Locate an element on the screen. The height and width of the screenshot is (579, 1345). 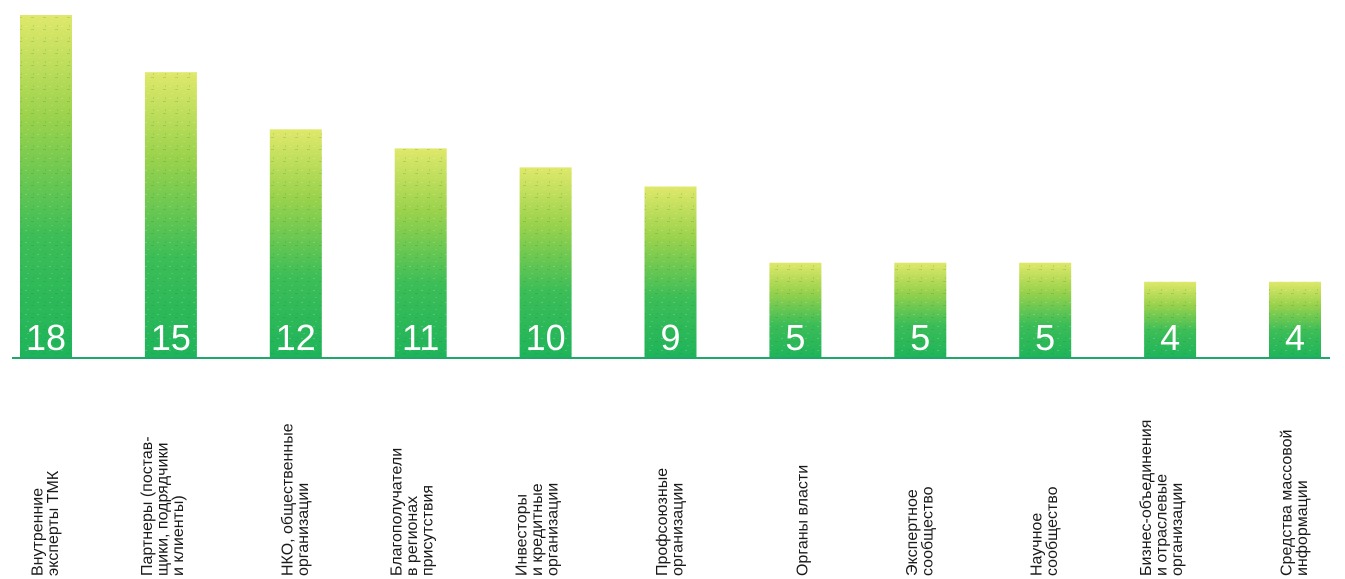
category-label: Экспертноесообщество is located at coordinates (920, 531).